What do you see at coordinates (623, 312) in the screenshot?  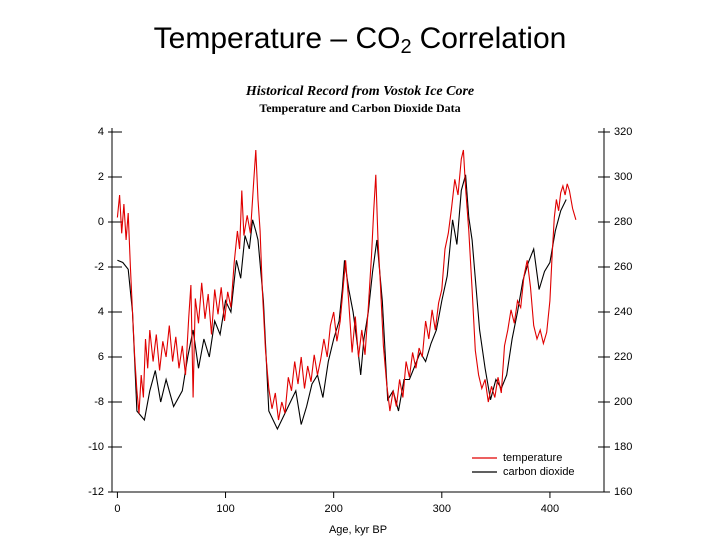 I see `y2-tick-label: 240` at bounding box center [623, 312].